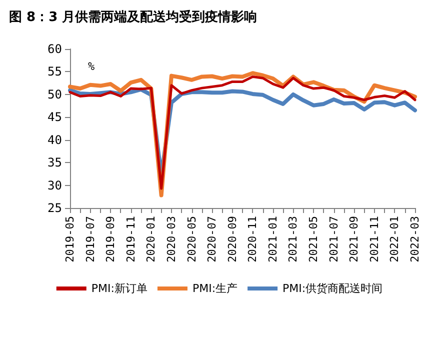 The width and height of the screenshot is (439, 339). Describe the element at coordinates (55, 94) in the screenshot. I see `y-tick-label: 50` at that location.